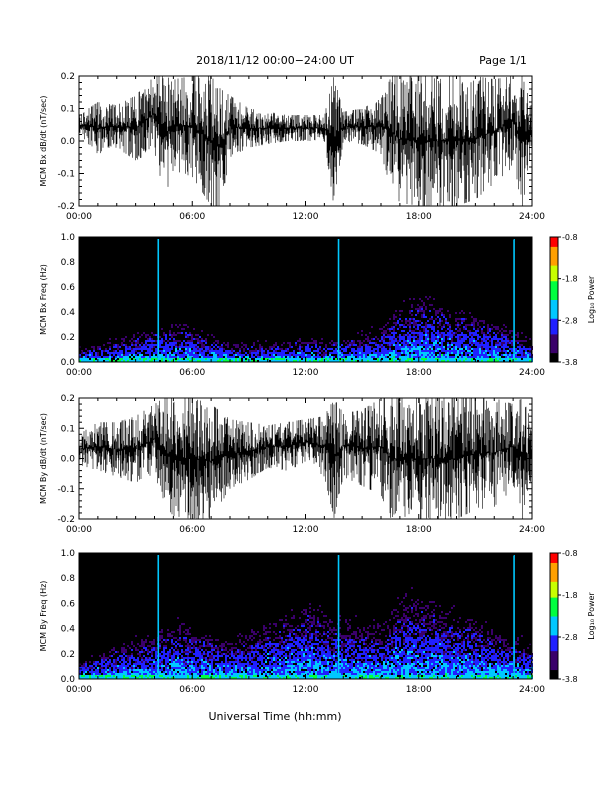 The image size is (612, 792). What do you see at coordinates (554, 292) in the screenshot?
I see `colorbar-segment` at bounding box center [554, 292].